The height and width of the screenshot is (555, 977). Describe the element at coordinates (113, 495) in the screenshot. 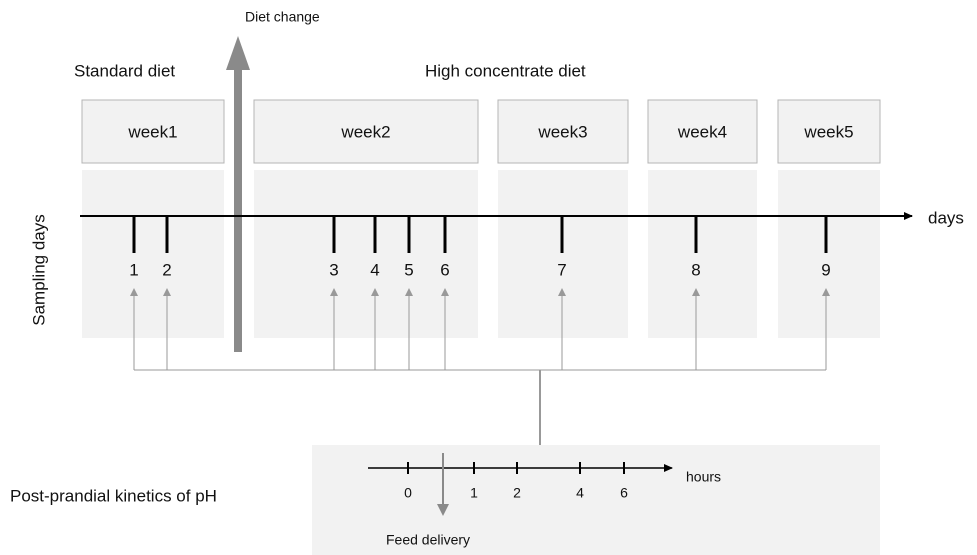

I see `post-prandial-label: Post-prandial kinetics of pH` at that location.